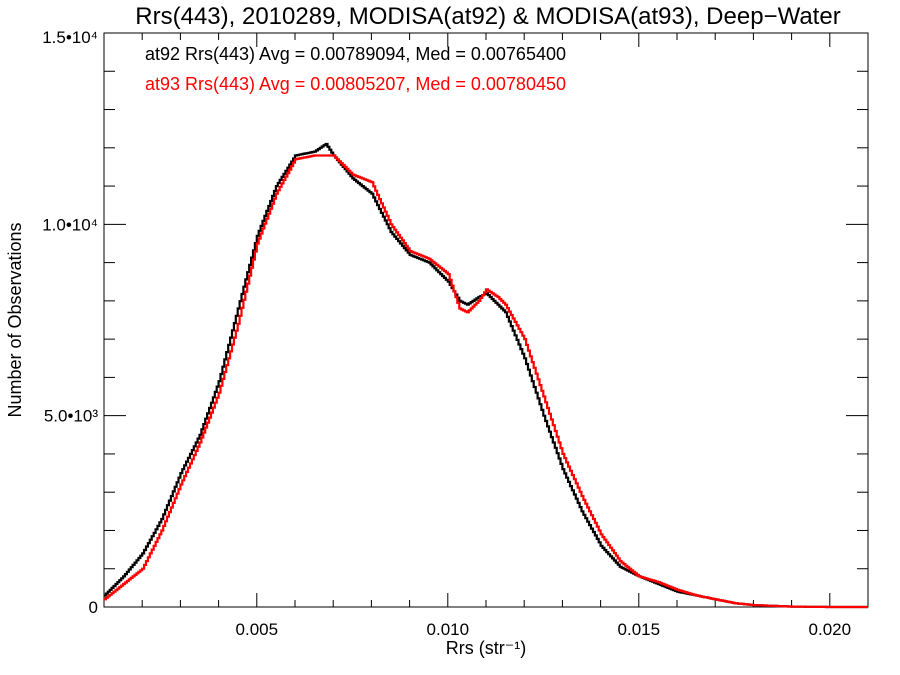 The width and height of the screenshot is (900, 675). Describe the element at coordinates (15, 319) in the screenshot. I see `y-axis-label: Number of Observations` at that location.